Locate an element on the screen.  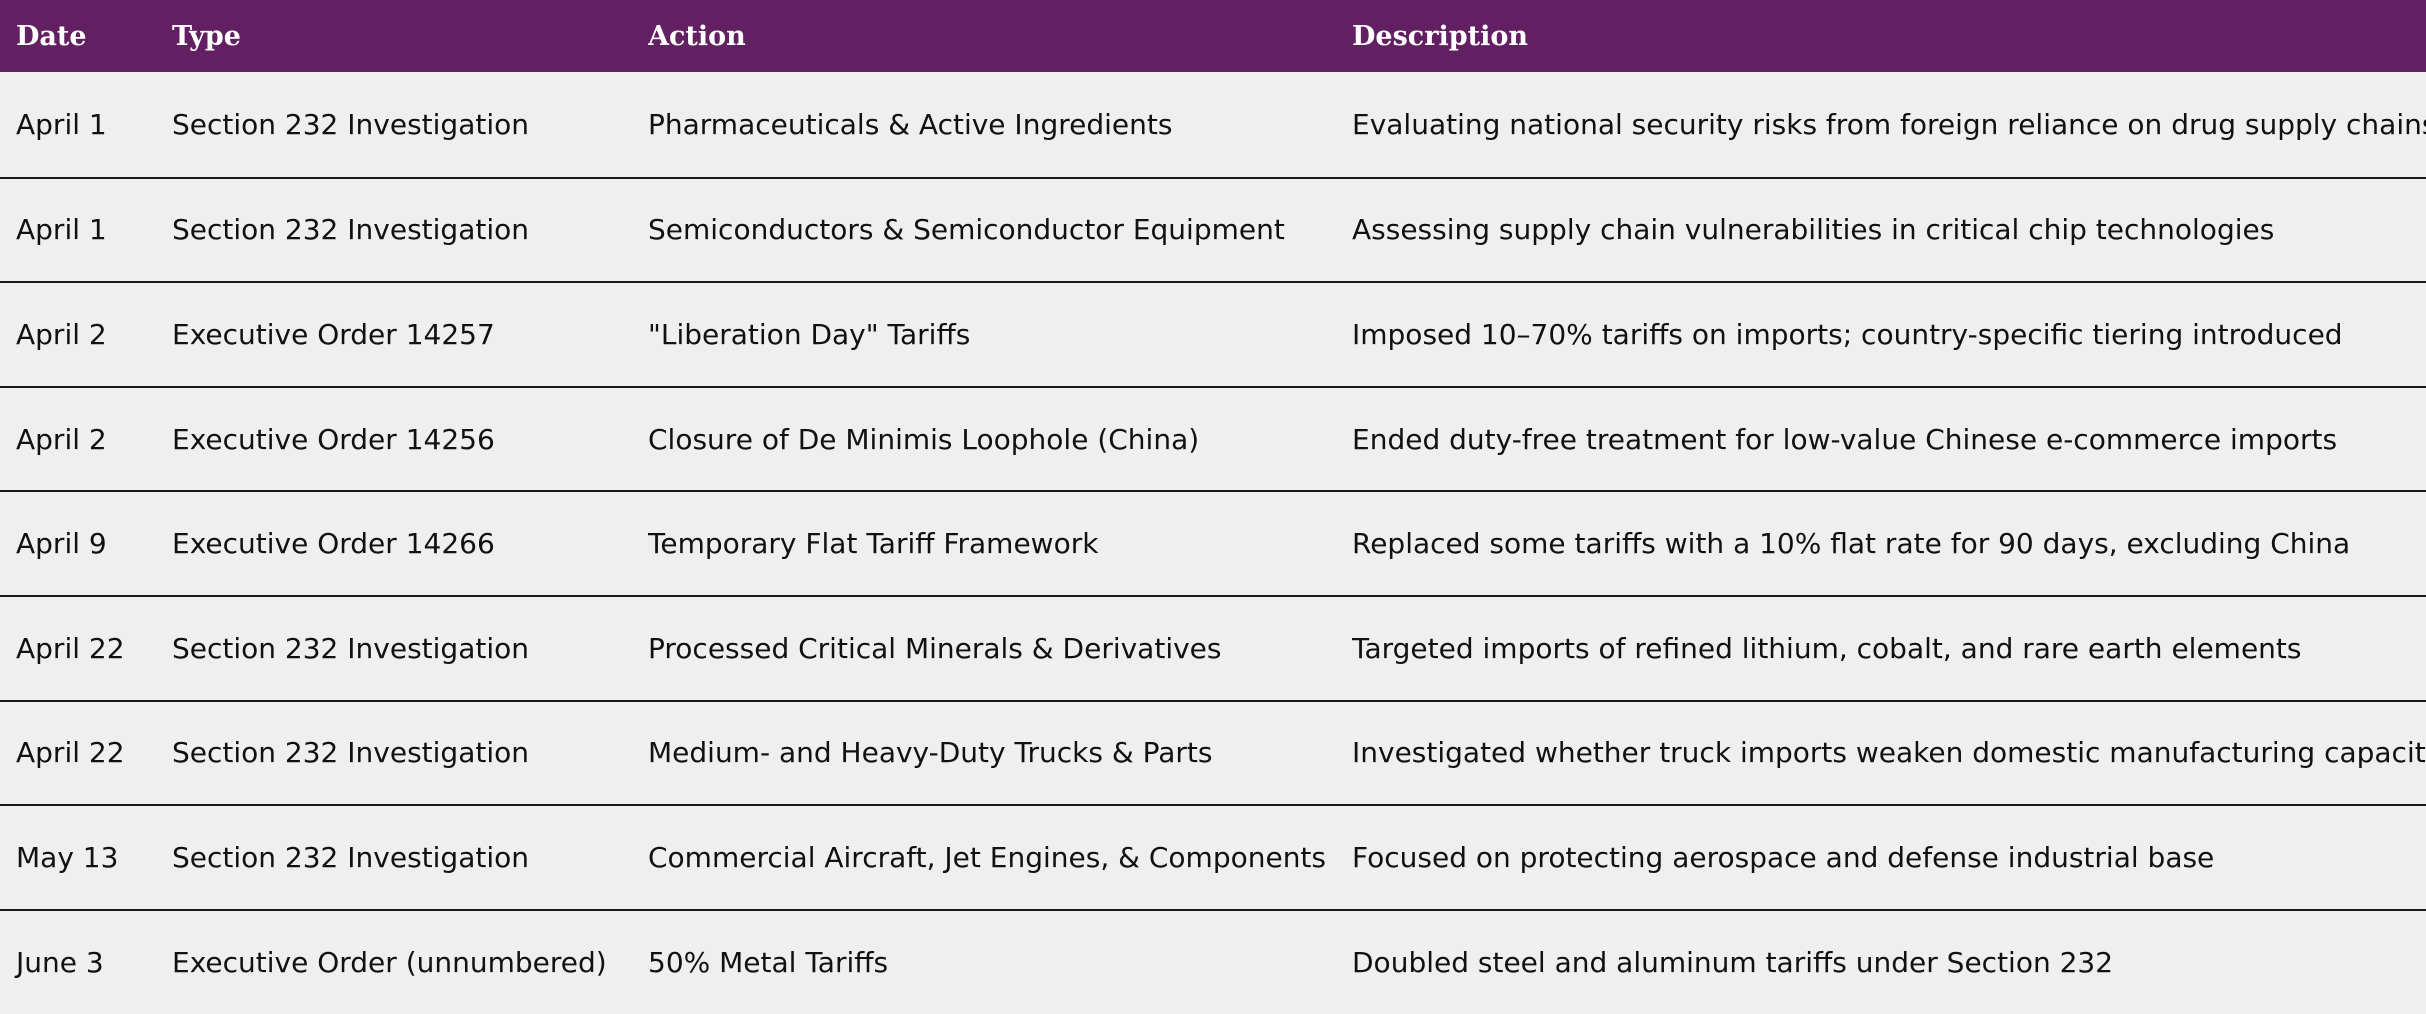
cell-type: Executive Order 14256 is located at coordinates (333, 439).